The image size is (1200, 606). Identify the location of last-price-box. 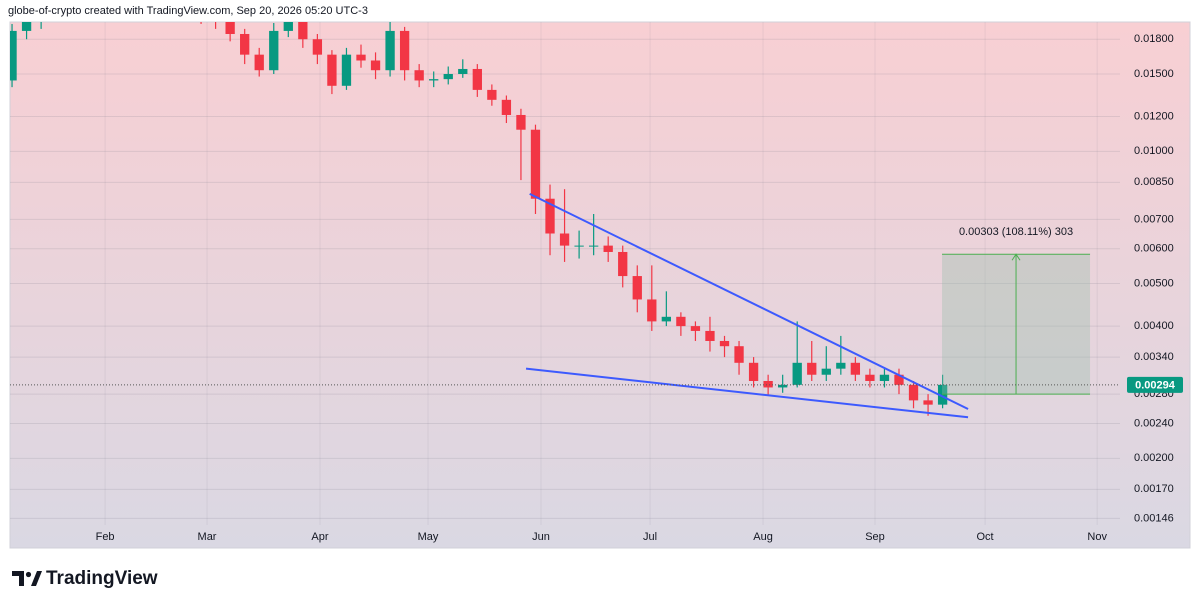
(1155, 384).